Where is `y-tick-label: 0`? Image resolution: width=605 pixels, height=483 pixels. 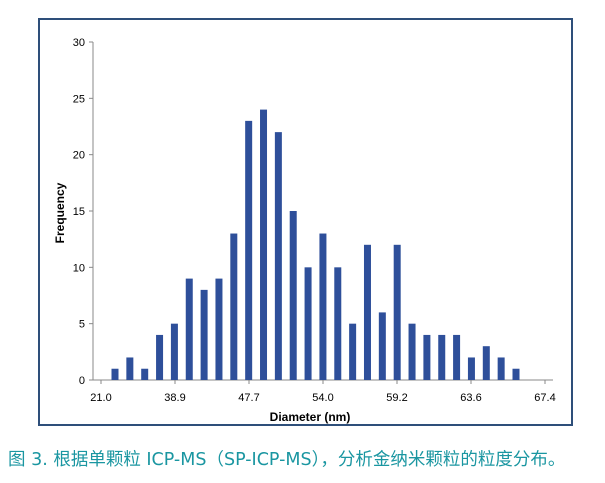
y-tick-label: 0 is located at coordinates (82, 381).